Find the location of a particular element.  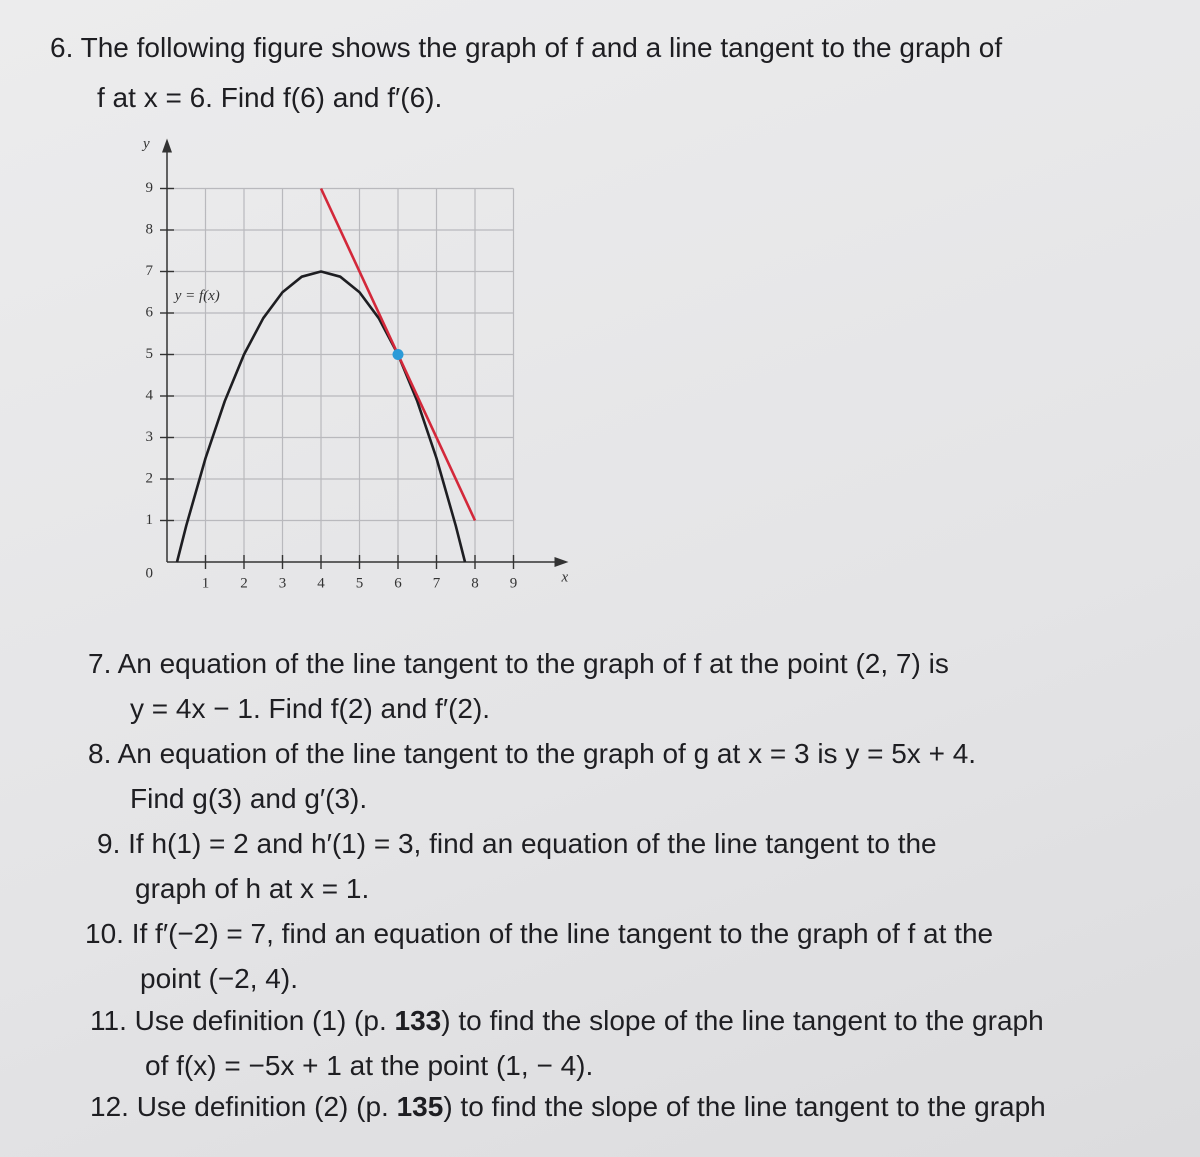

text-line: y = 4x − 1. Find f(2) and f′(2). is located at coordinates (310, 708).